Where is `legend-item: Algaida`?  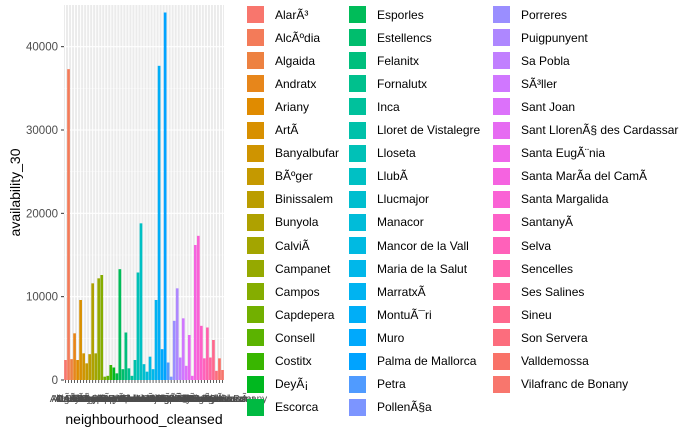
legend-item: Algaida is located at coordinates (281, 60).